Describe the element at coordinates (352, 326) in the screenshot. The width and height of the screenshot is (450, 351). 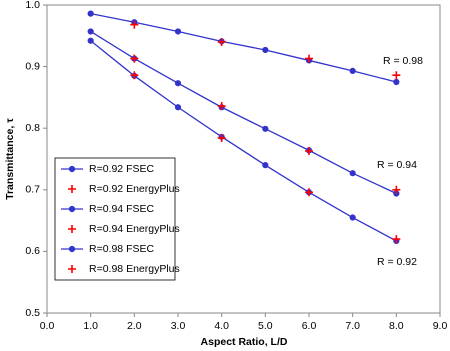
I see `x-tick-label: 7.0` at that location.